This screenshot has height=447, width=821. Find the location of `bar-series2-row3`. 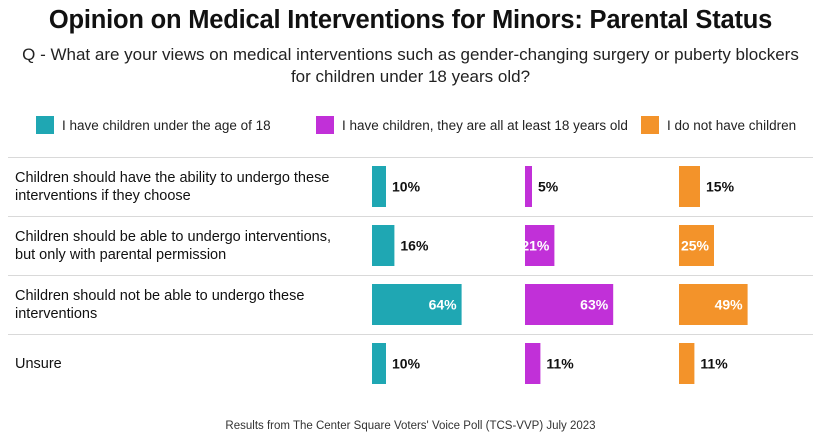

bar-series2-row3 is located at coordinates (687, 363).